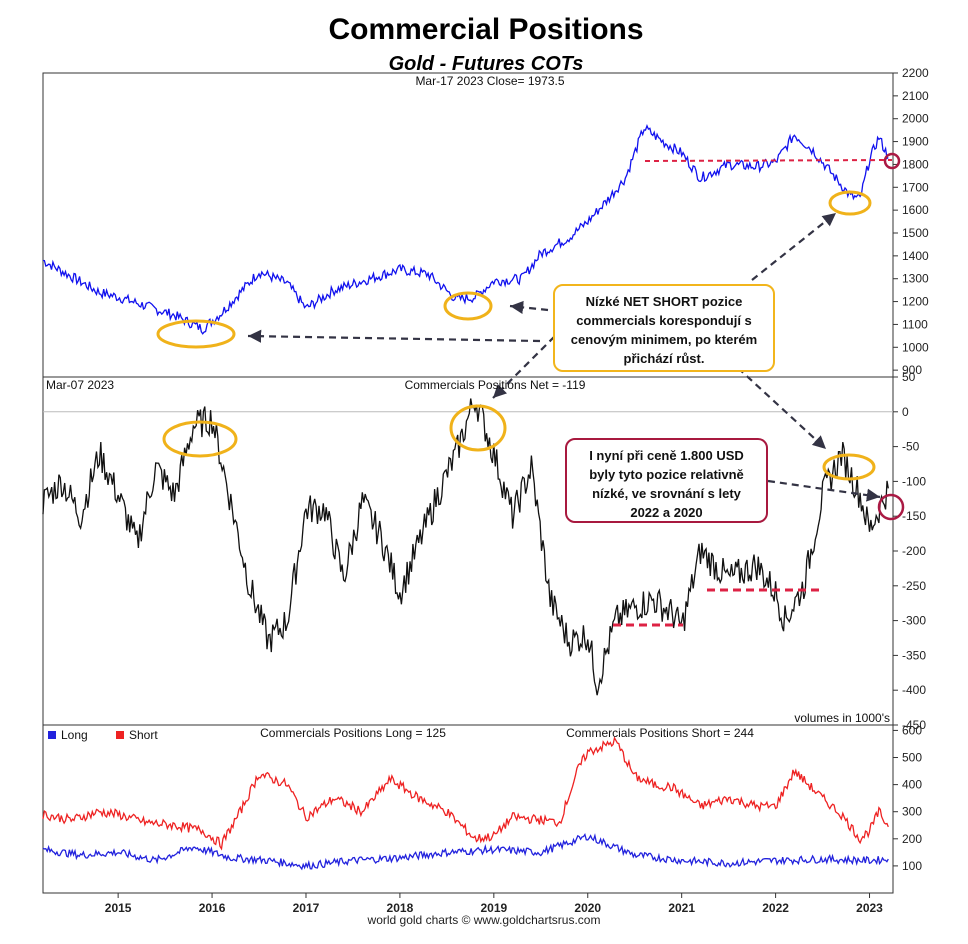  I want to click on x-tick-label: 2017, so click(306, 908).